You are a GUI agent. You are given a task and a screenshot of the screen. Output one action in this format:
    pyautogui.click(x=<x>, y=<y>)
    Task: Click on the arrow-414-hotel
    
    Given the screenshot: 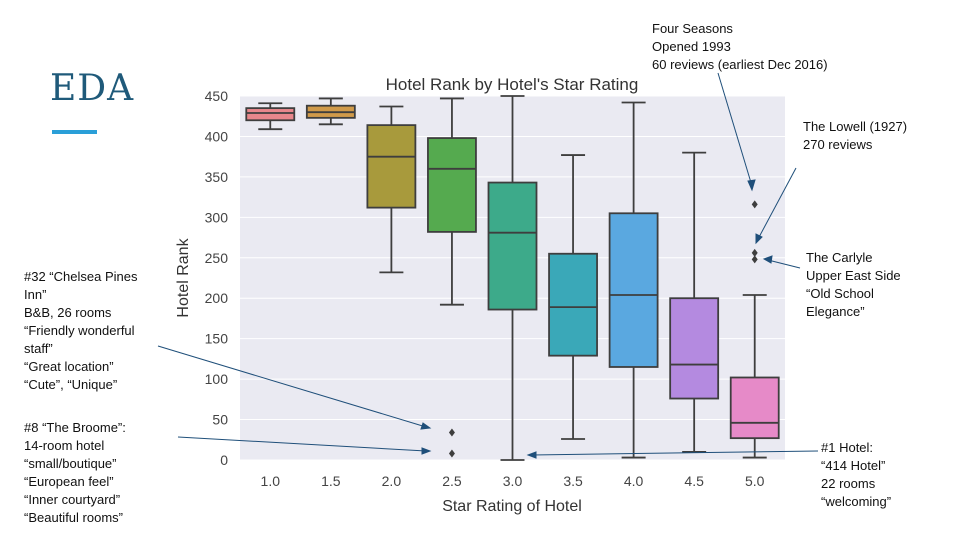 What is the action you would take?
    pyautogui.click(x=675, y=453)
    